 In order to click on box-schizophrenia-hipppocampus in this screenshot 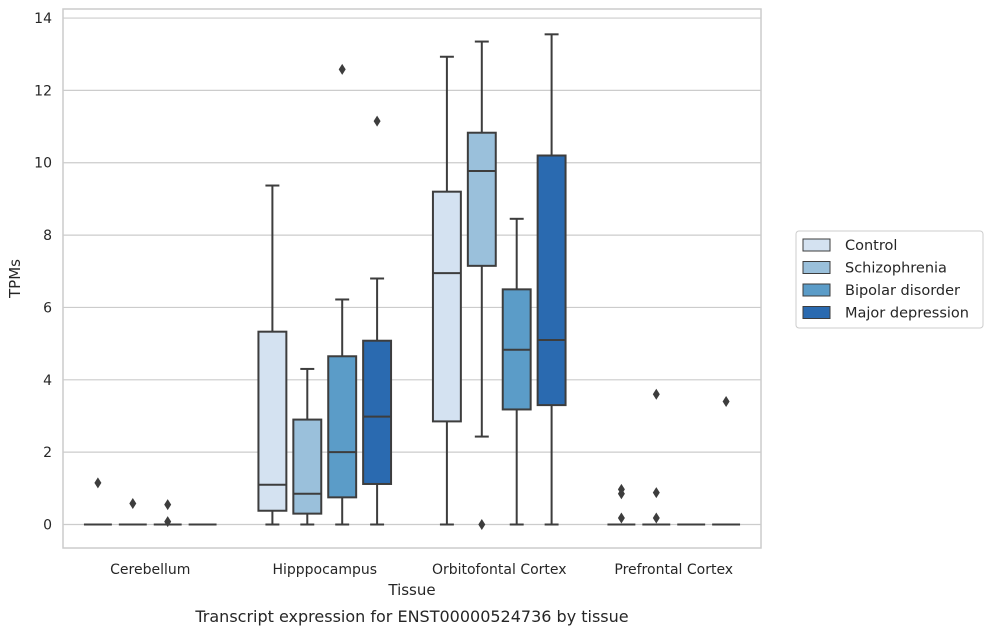, I will do `click(307, 446)`.